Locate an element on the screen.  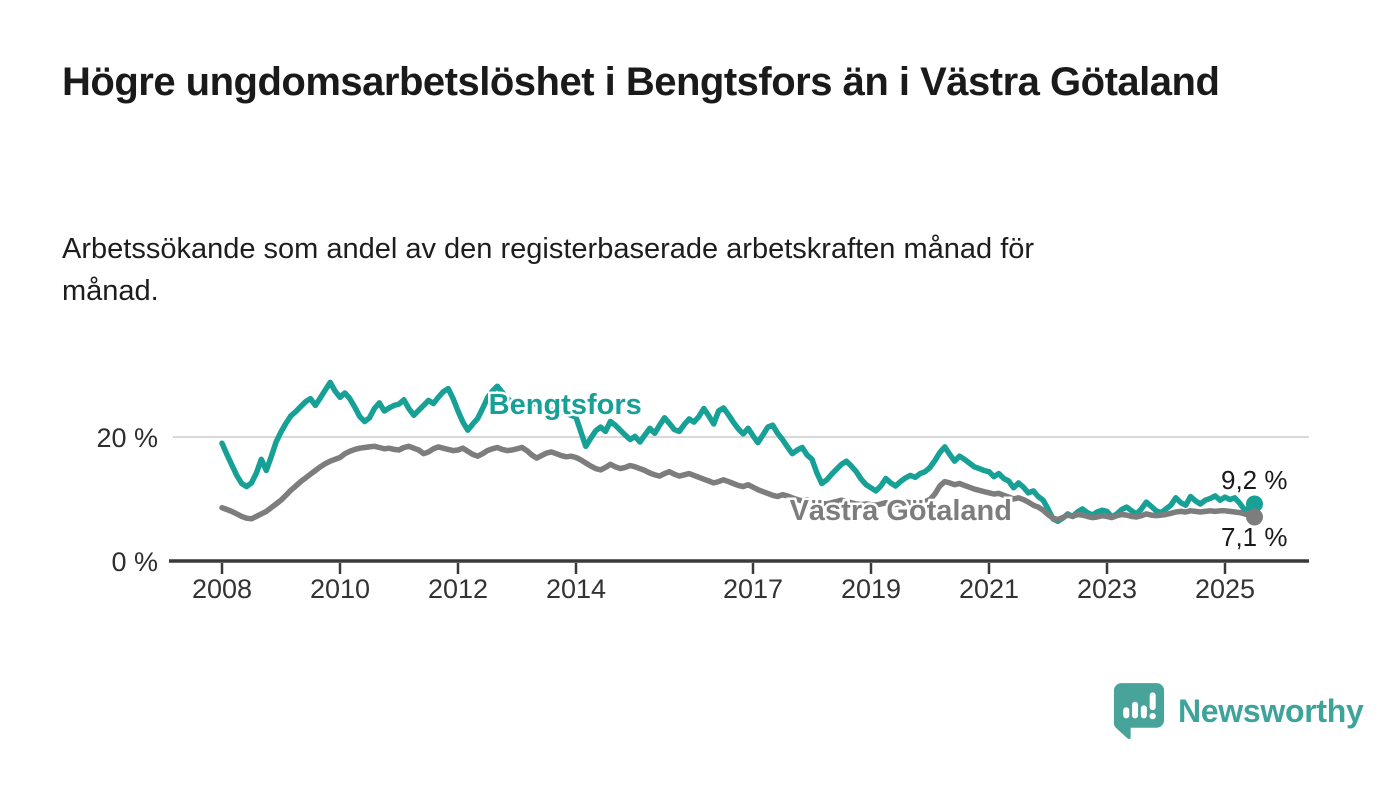
series-line-v-stra-g-taland is located at coordinates (738, 483).